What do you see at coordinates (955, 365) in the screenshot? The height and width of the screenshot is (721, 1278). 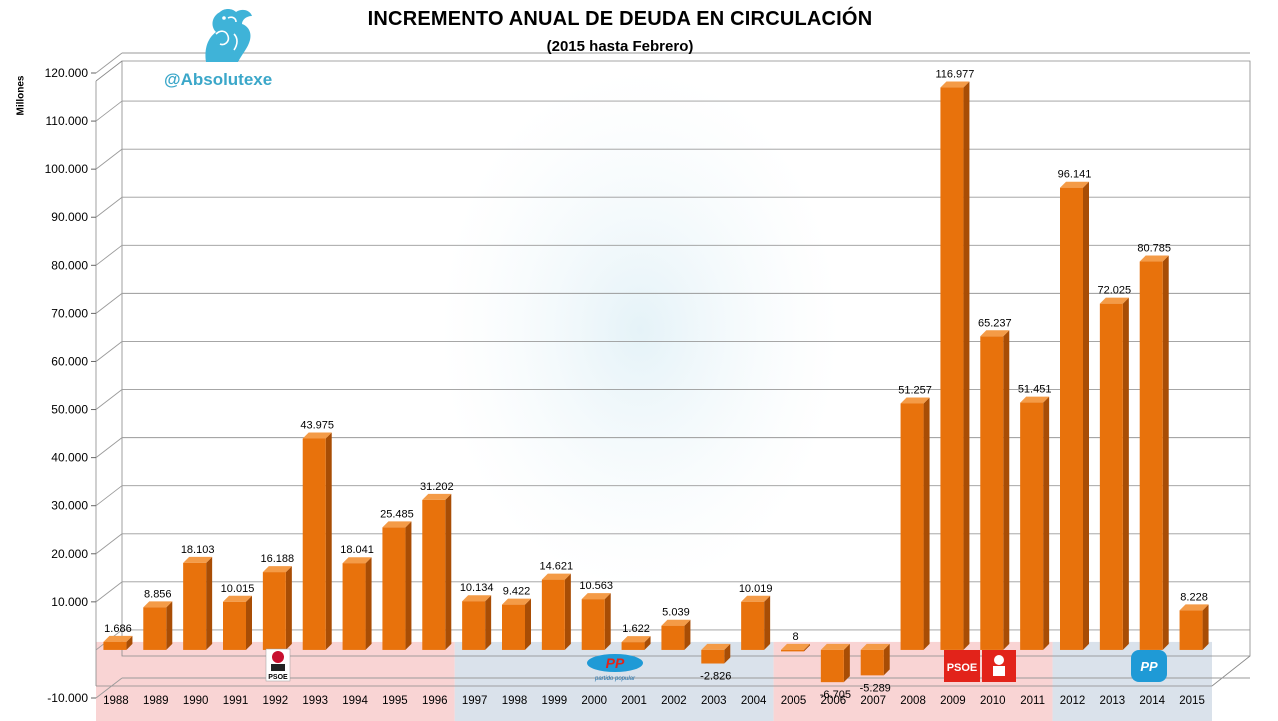 I see `bar-2009` at bounding box center [955, 365].